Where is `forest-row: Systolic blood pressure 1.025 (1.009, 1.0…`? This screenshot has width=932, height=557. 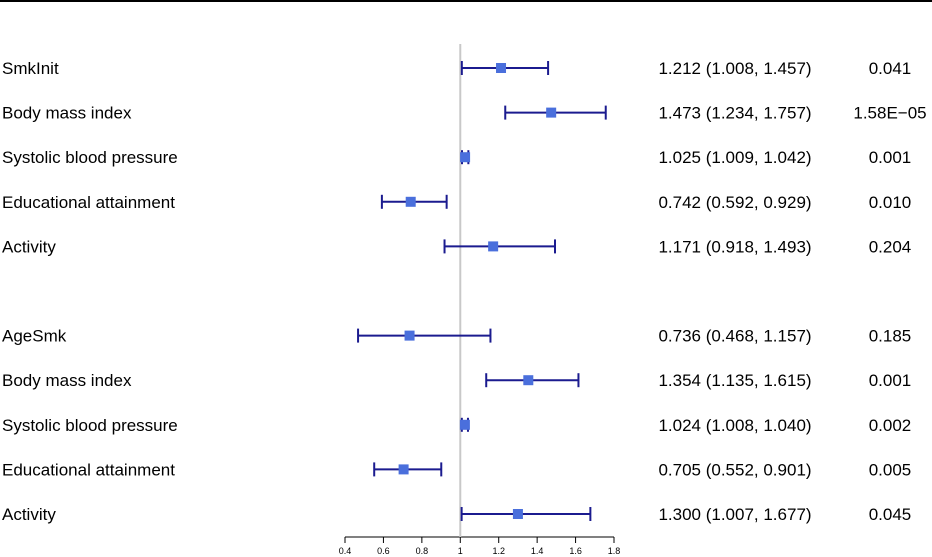 forest-row: Systolic blood pressure 1.025 (1.009, 1.0… is located at coordinates (456, 157).